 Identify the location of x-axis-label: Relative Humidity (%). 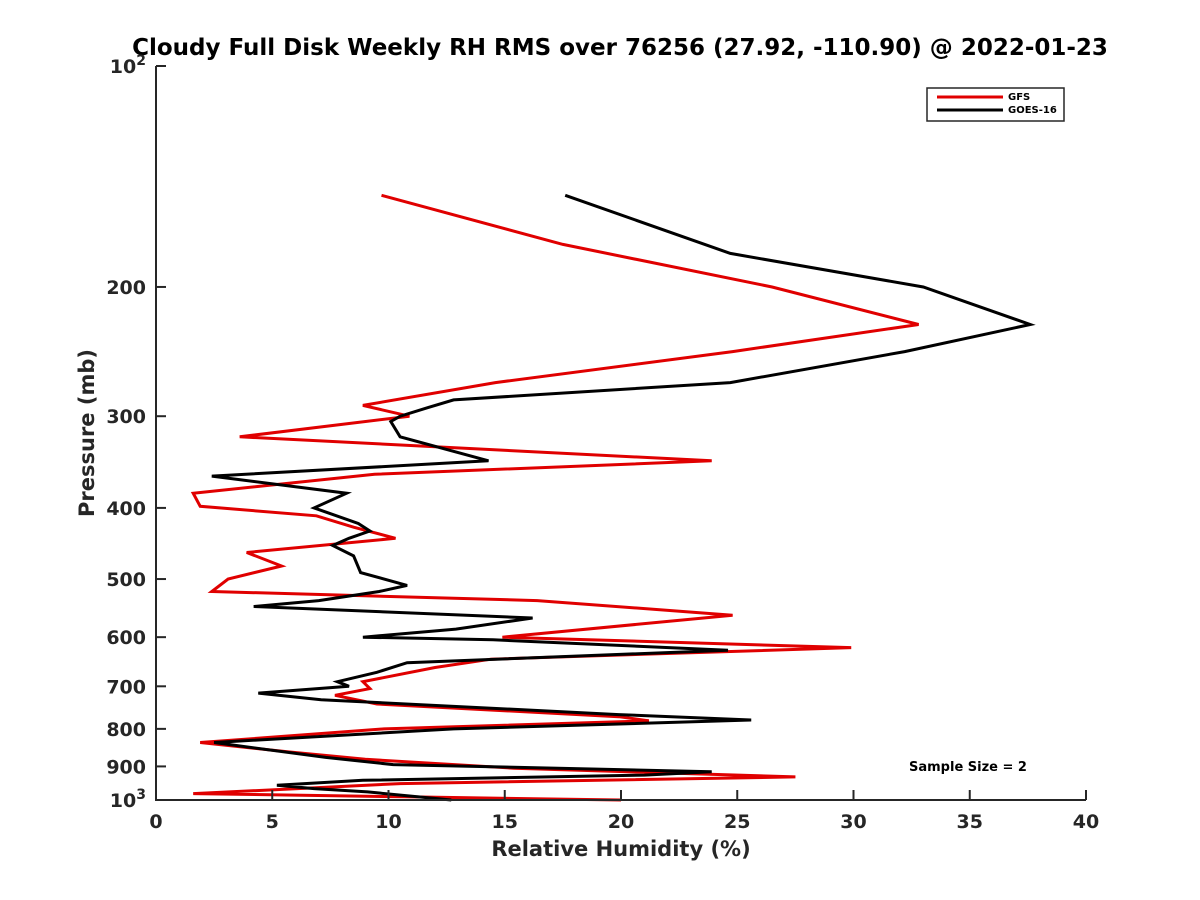
(620, 849).